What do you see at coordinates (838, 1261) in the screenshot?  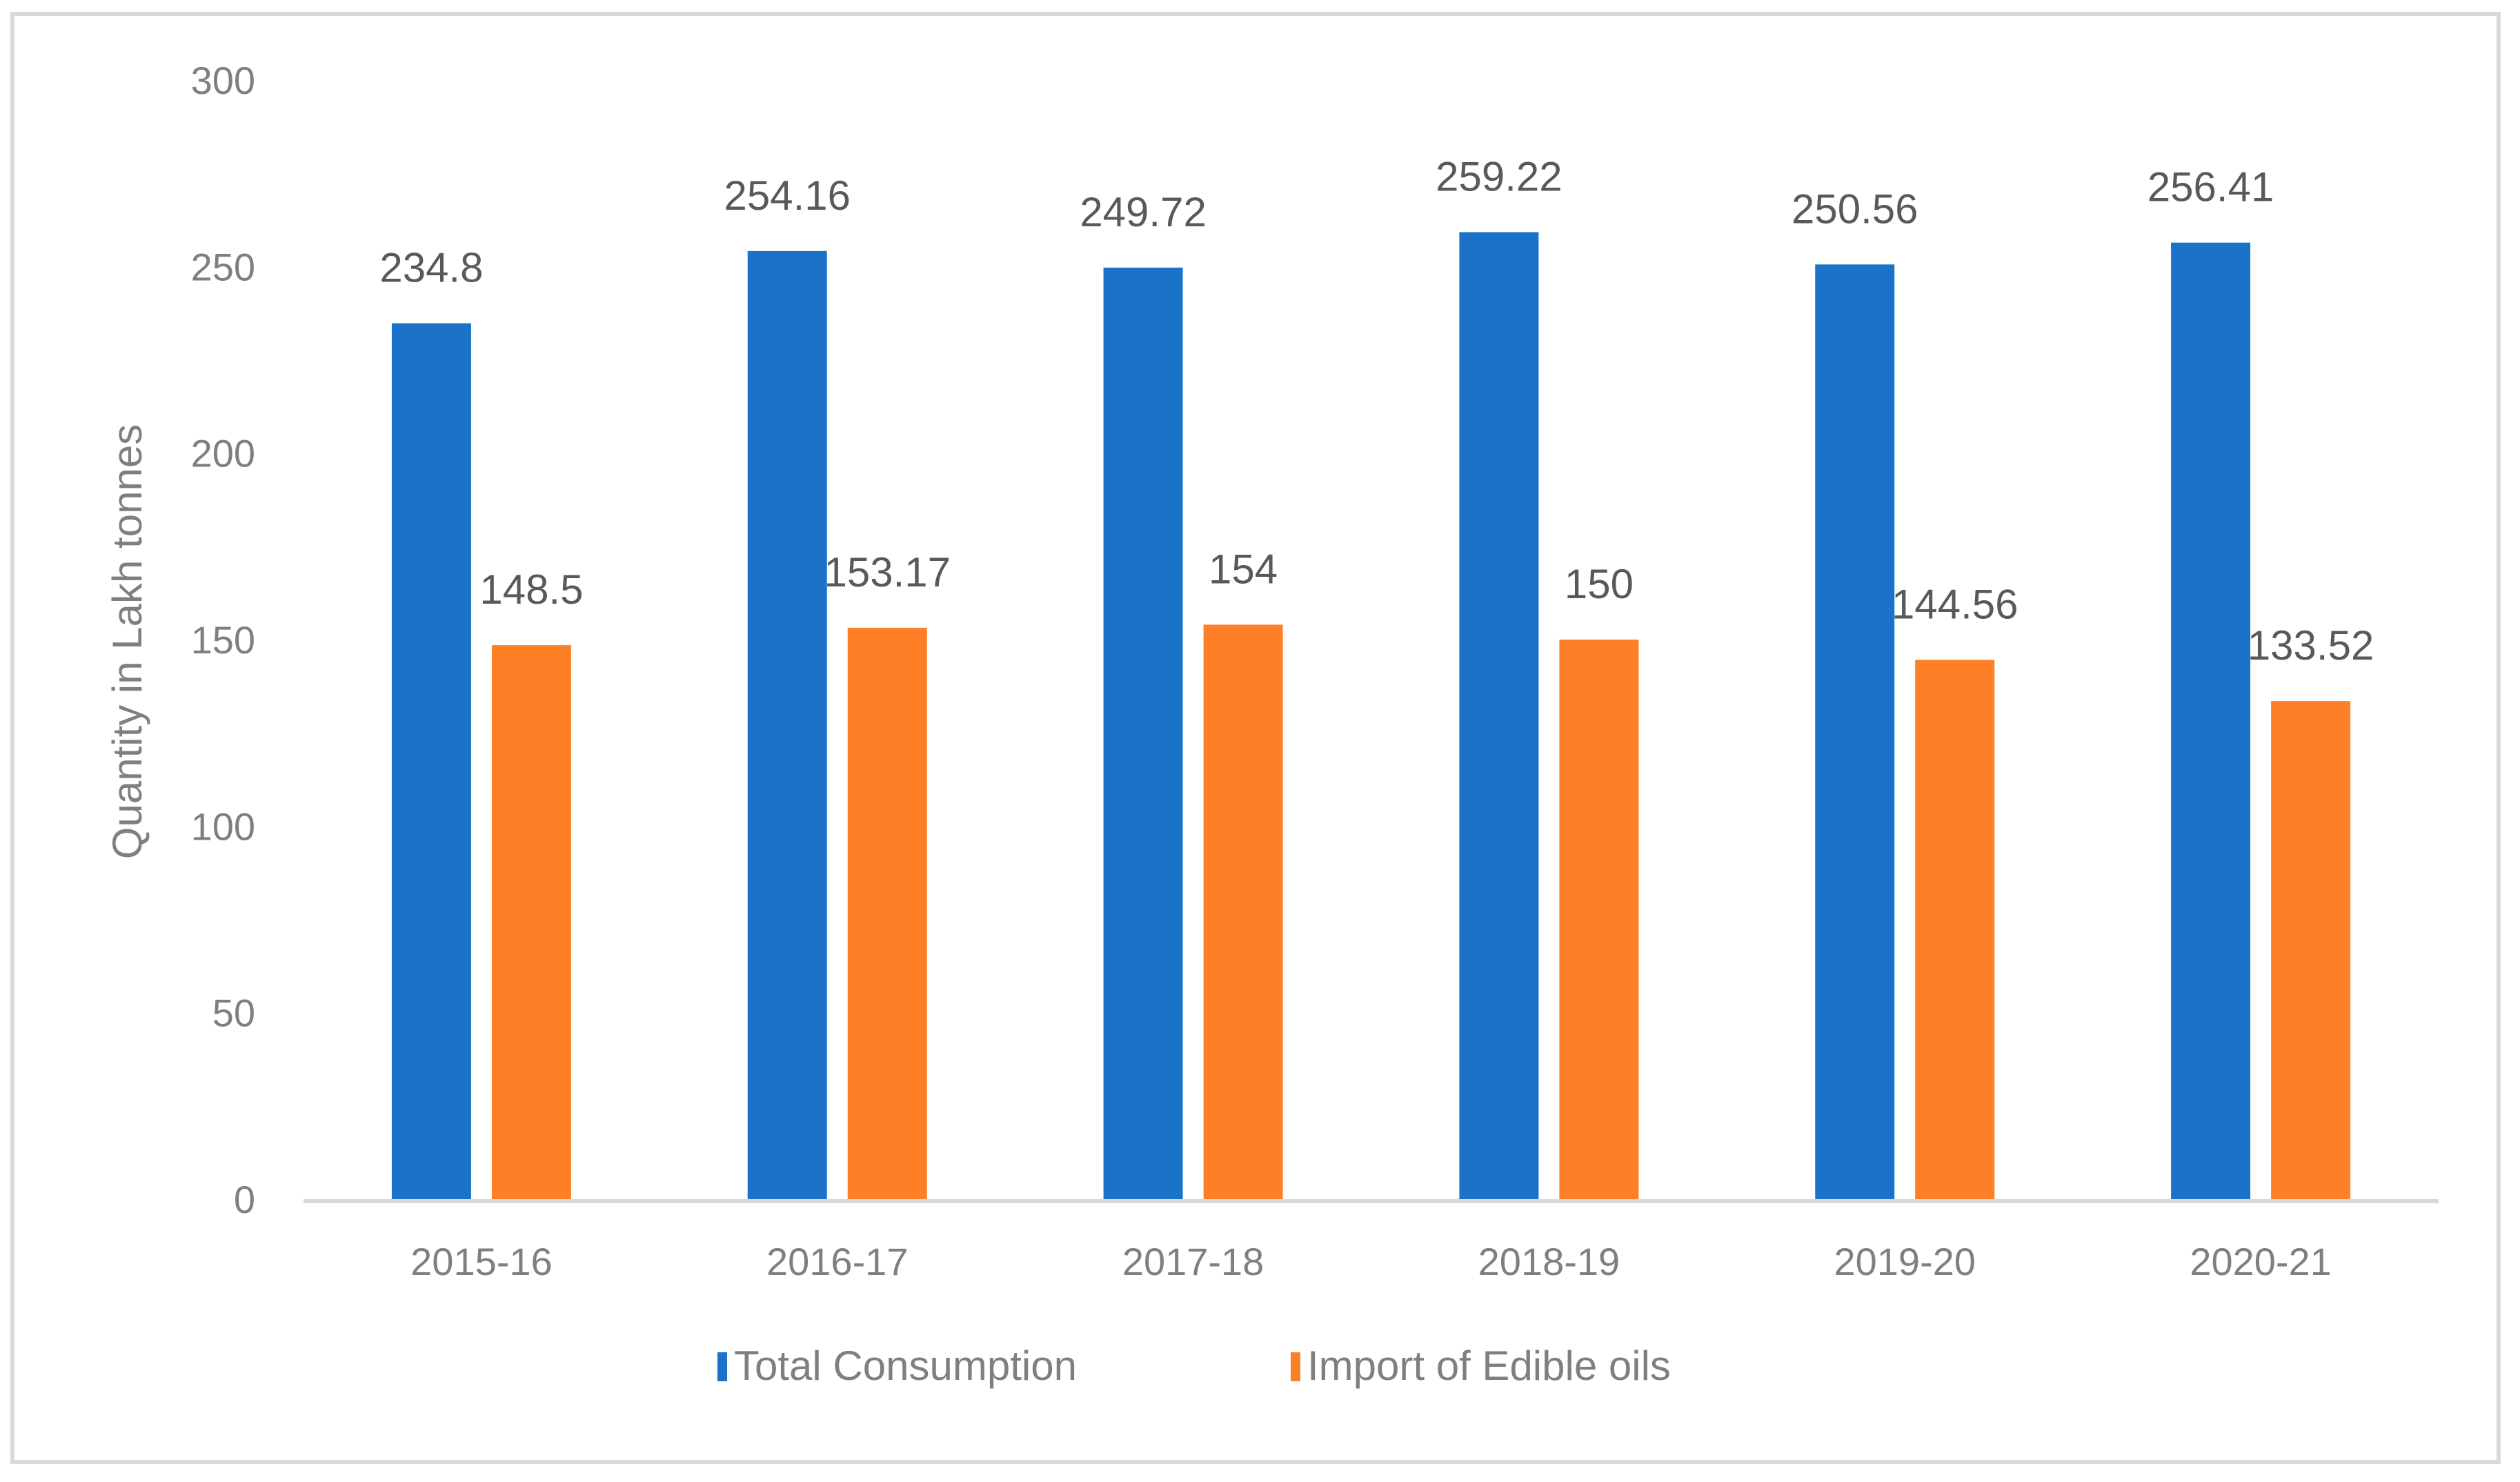 I see `x-tick-label: 2016-17` at bounding box center [838, 1261].